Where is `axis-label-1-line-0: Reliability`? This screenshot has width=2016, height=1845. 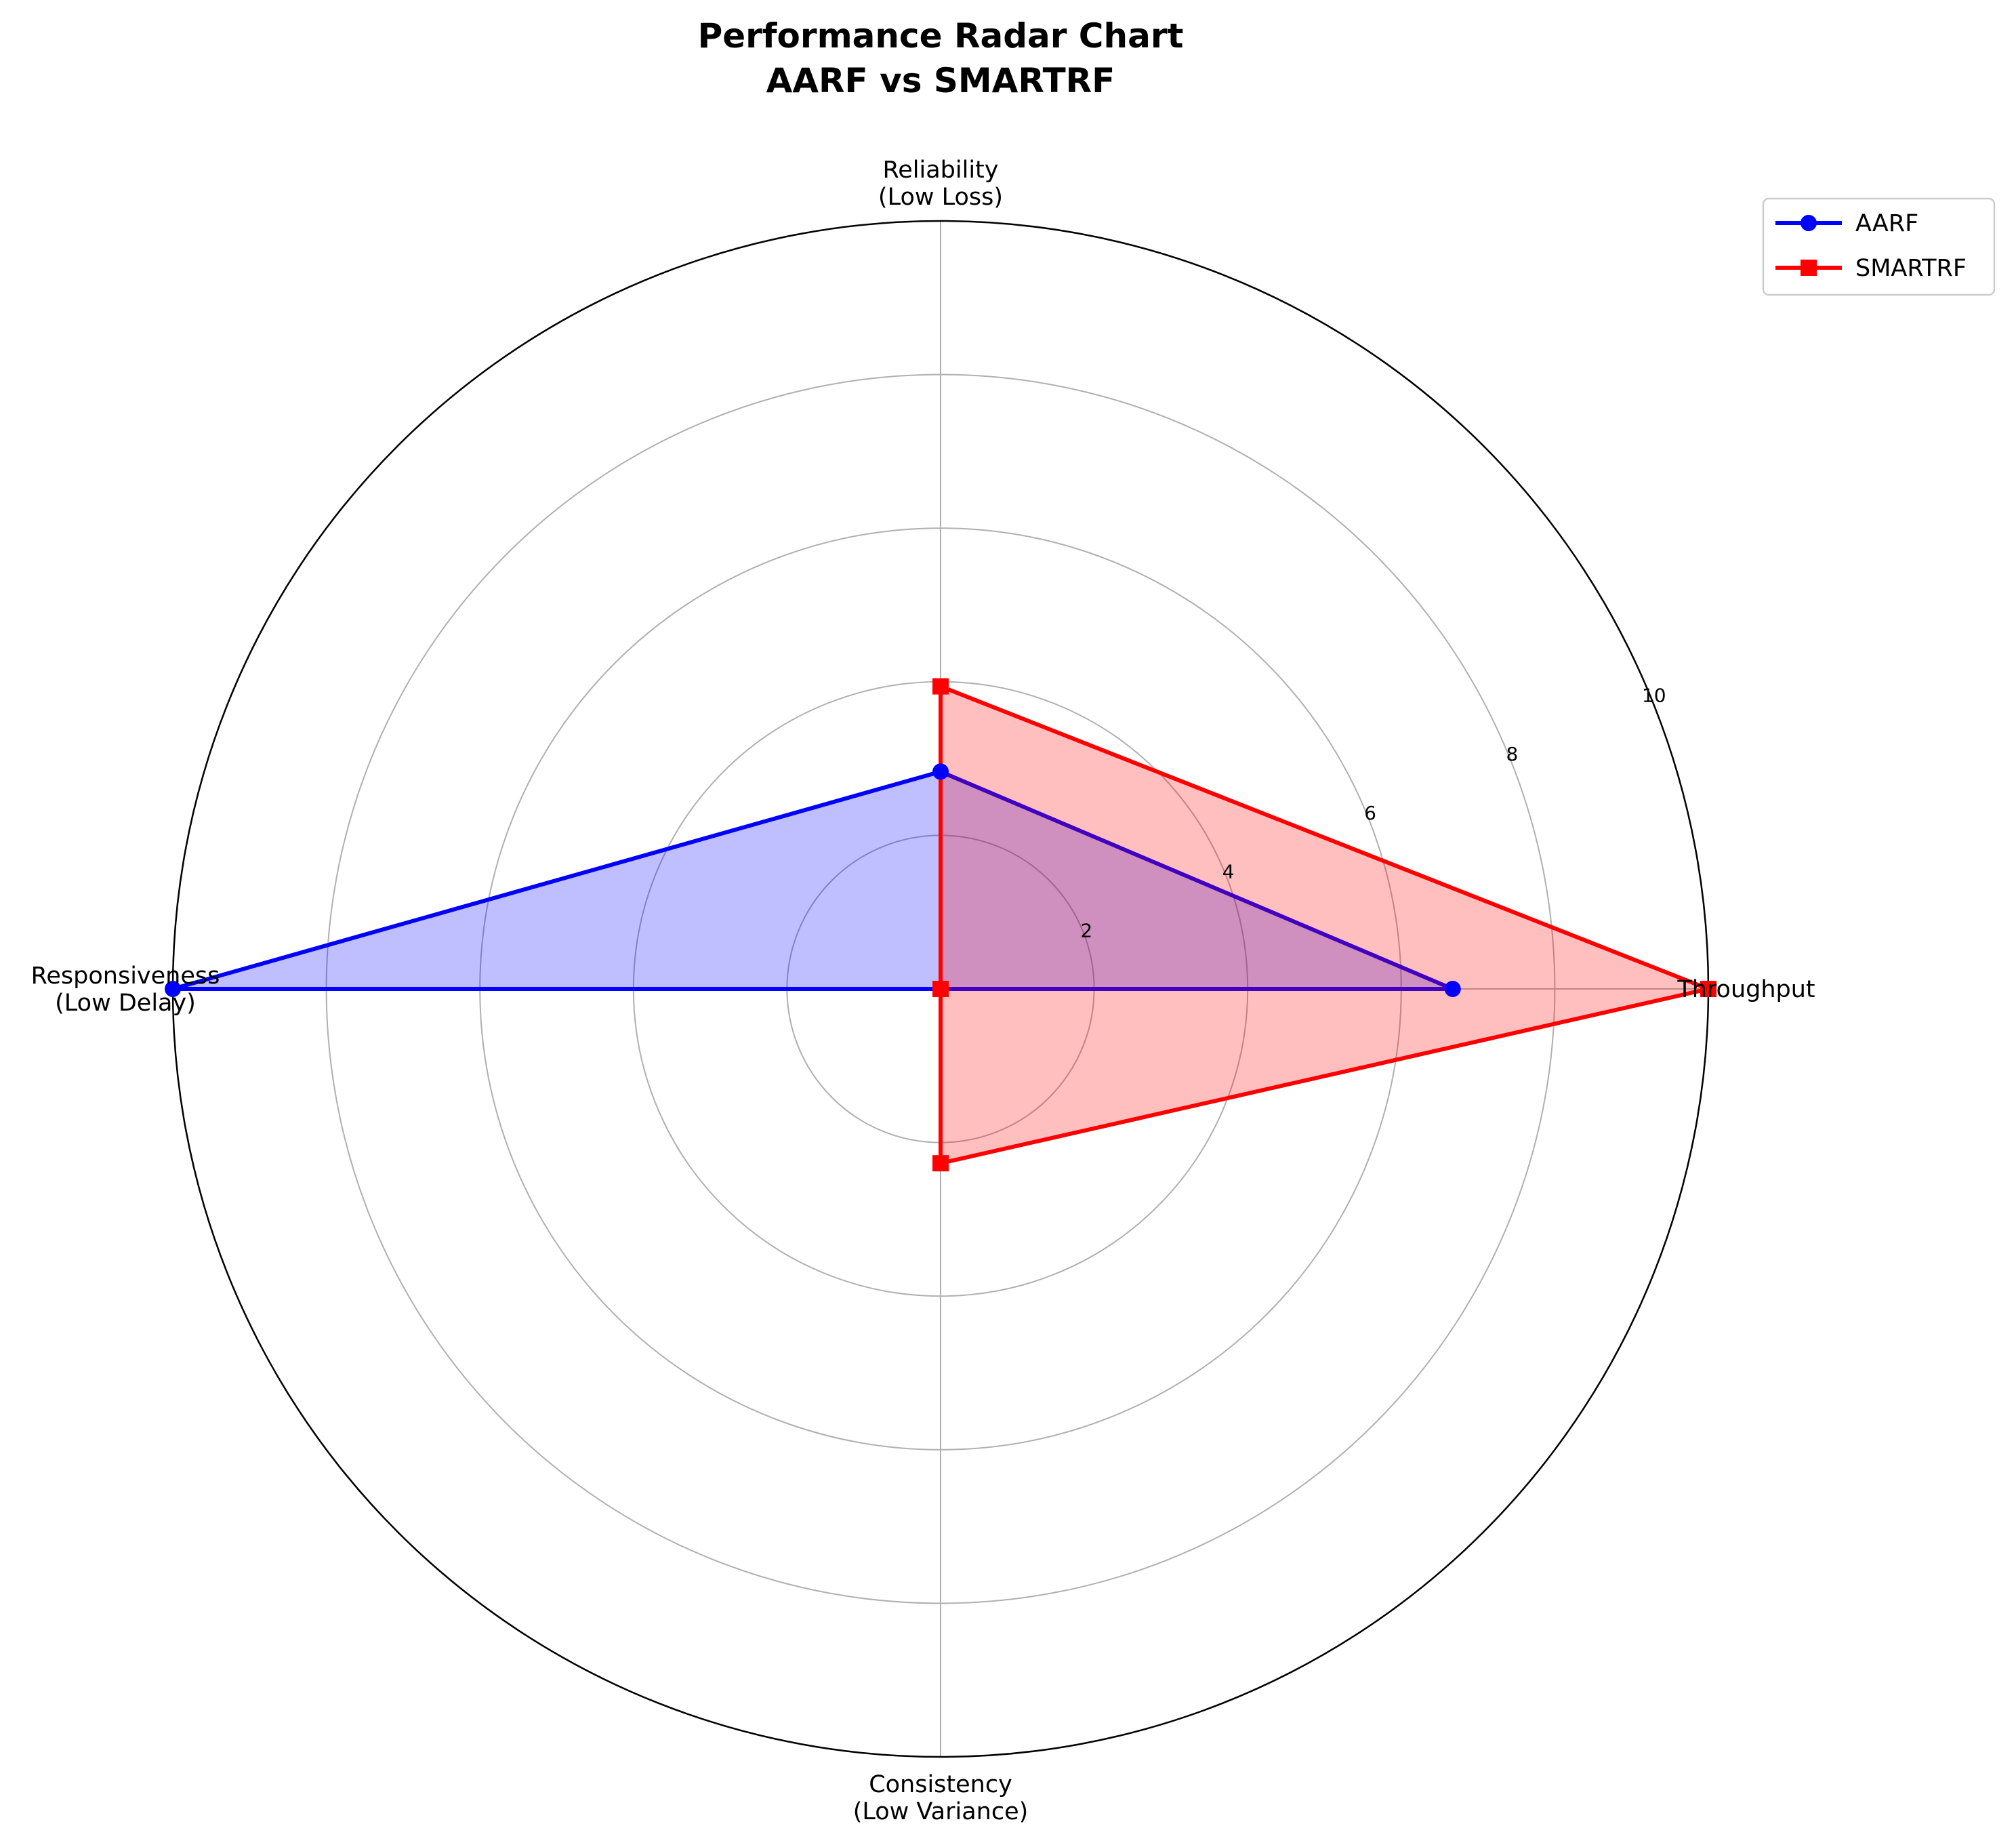
axis-label-1-line-0: Reliability is located at coordinates (940, 170).